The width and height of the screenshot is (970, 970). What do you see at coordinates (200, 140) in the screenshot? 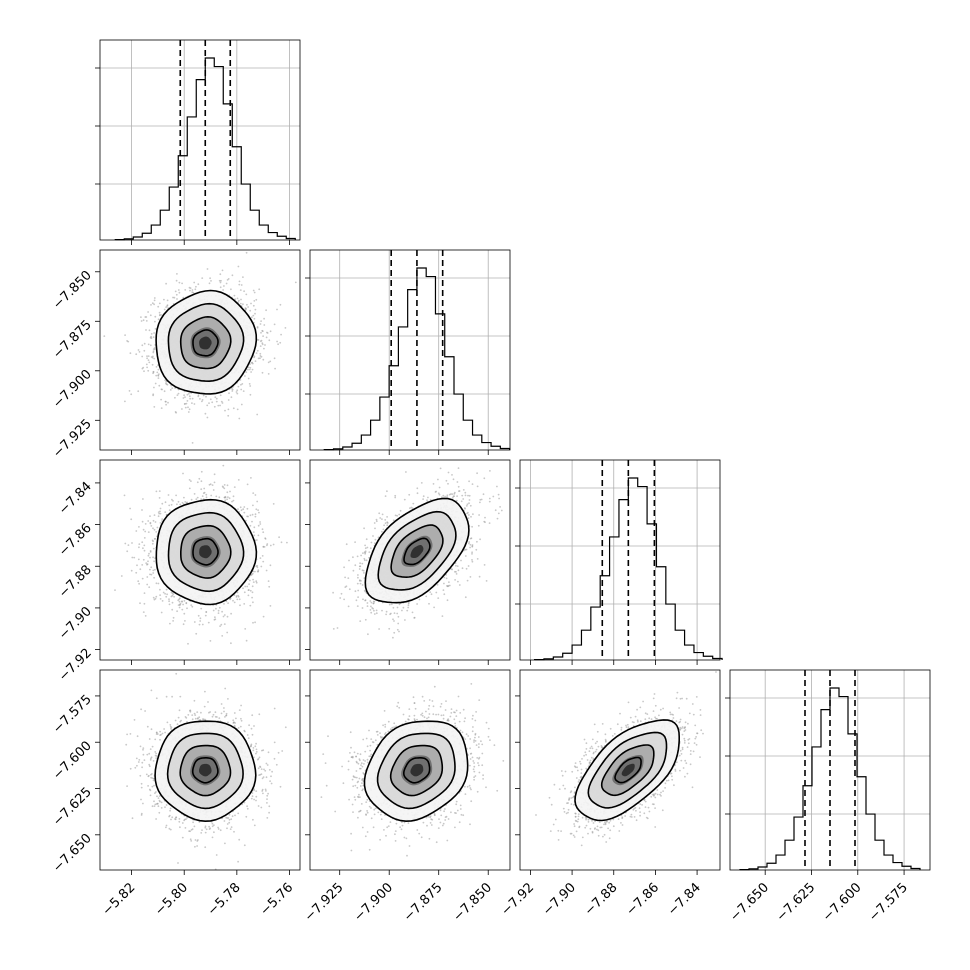
I see `histogram-frame` at bounding box center [200, 140].